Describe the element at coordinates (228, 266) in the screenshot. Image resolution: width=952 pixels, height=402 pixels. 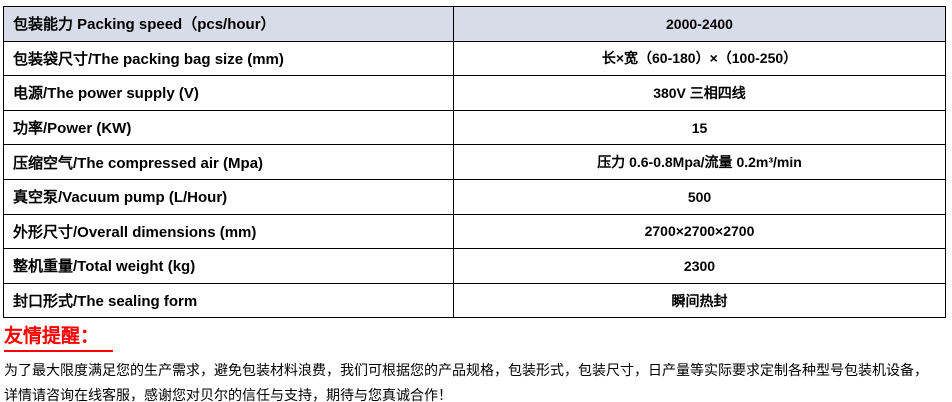
I see `spec-label: 整机重量/Total weight (kg)` at that location.